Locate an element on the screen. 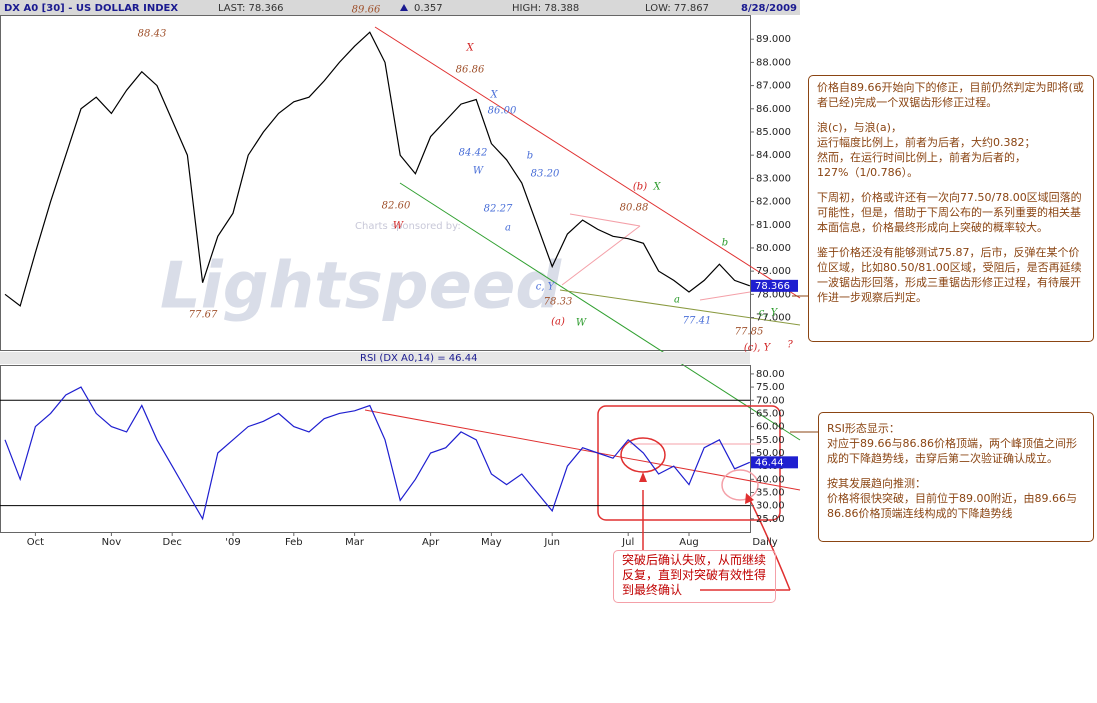  x-tick-label: Nov is located at coordinates (112, 542).